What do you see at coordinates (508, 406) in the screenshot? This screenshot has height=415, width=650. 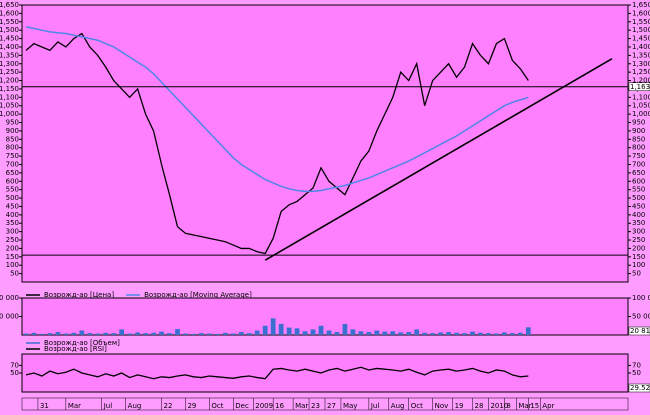 I see `x-tick-label: 8` at bounding box center [508, 406].